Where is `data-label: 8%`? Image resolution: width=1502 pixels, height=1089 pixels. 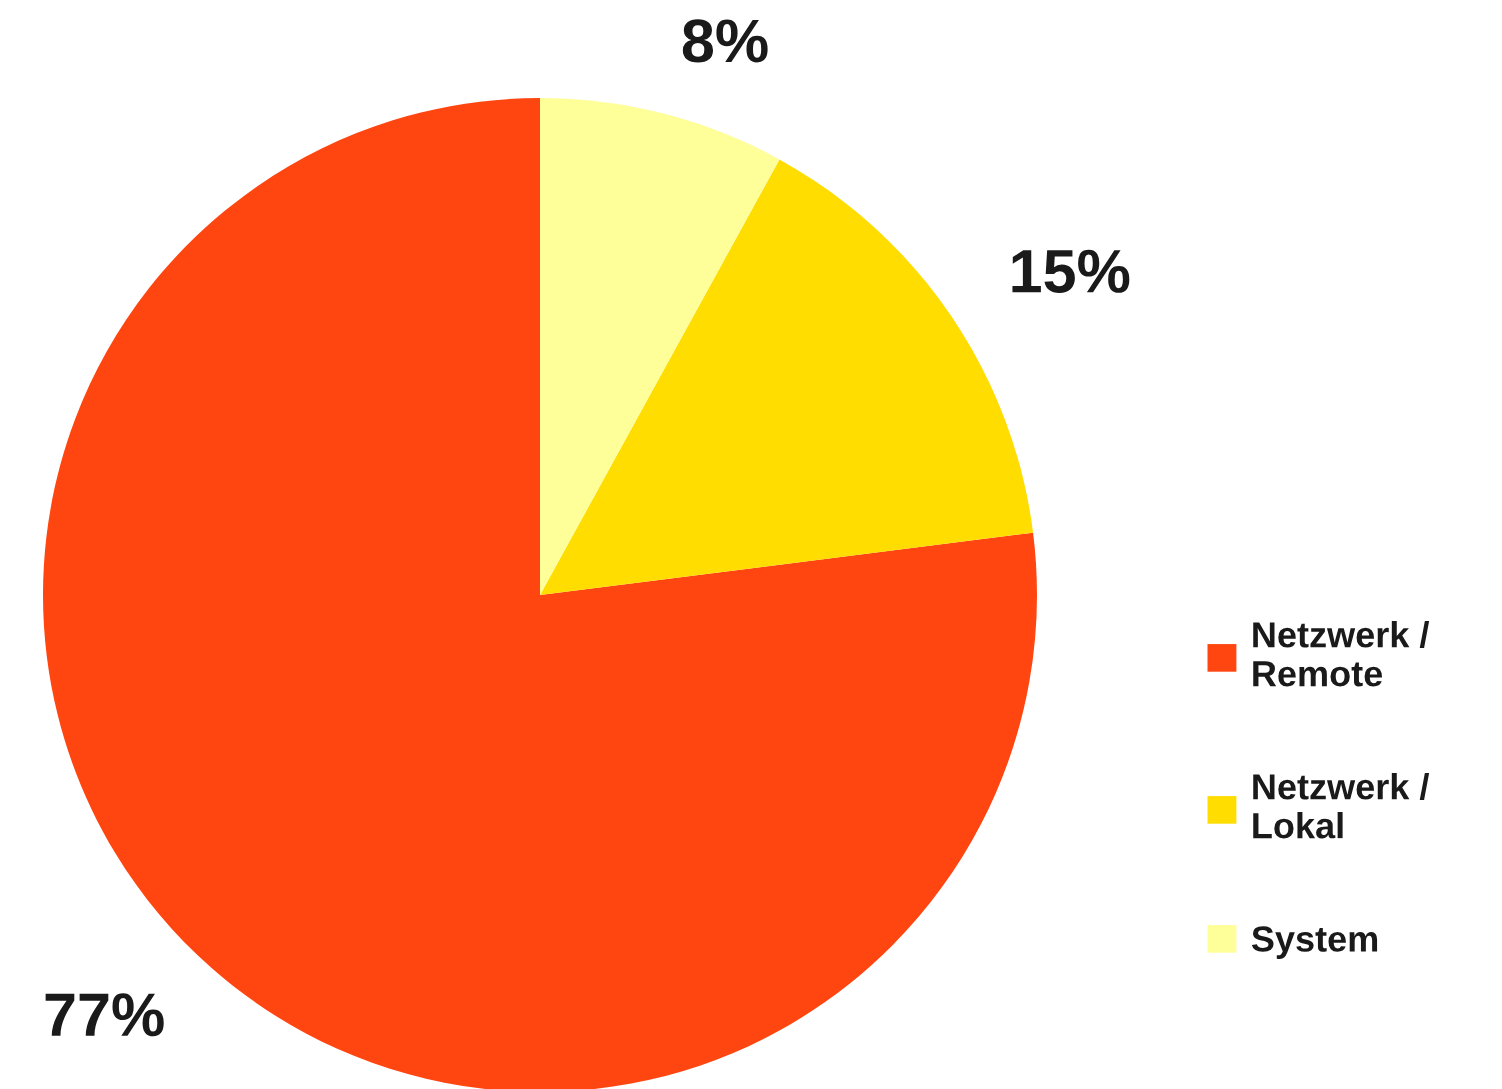 data-label: 8% is located at coordinates (725, 41).